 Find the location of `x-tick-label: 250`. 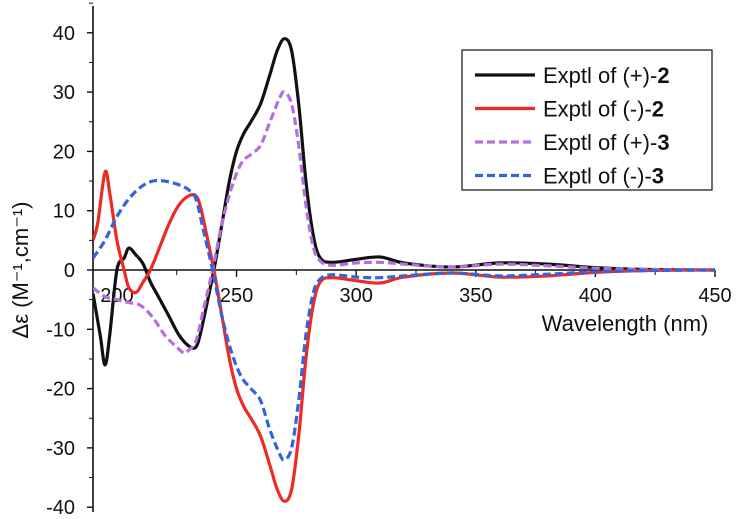

x-tick-label: 250 is located at coordinates (236, 296).